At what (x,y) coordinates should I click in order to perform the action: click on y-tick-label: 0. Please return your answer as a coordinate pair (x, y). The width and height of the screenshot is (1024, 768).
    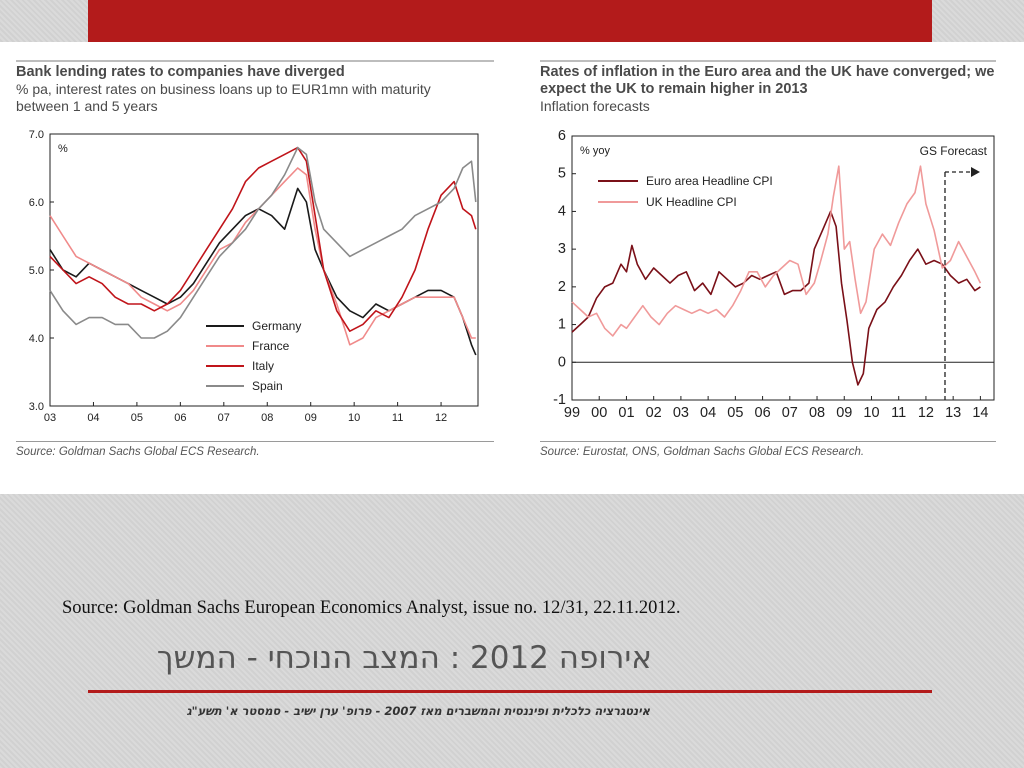
    Looking at the image, I should click on (562, 362).